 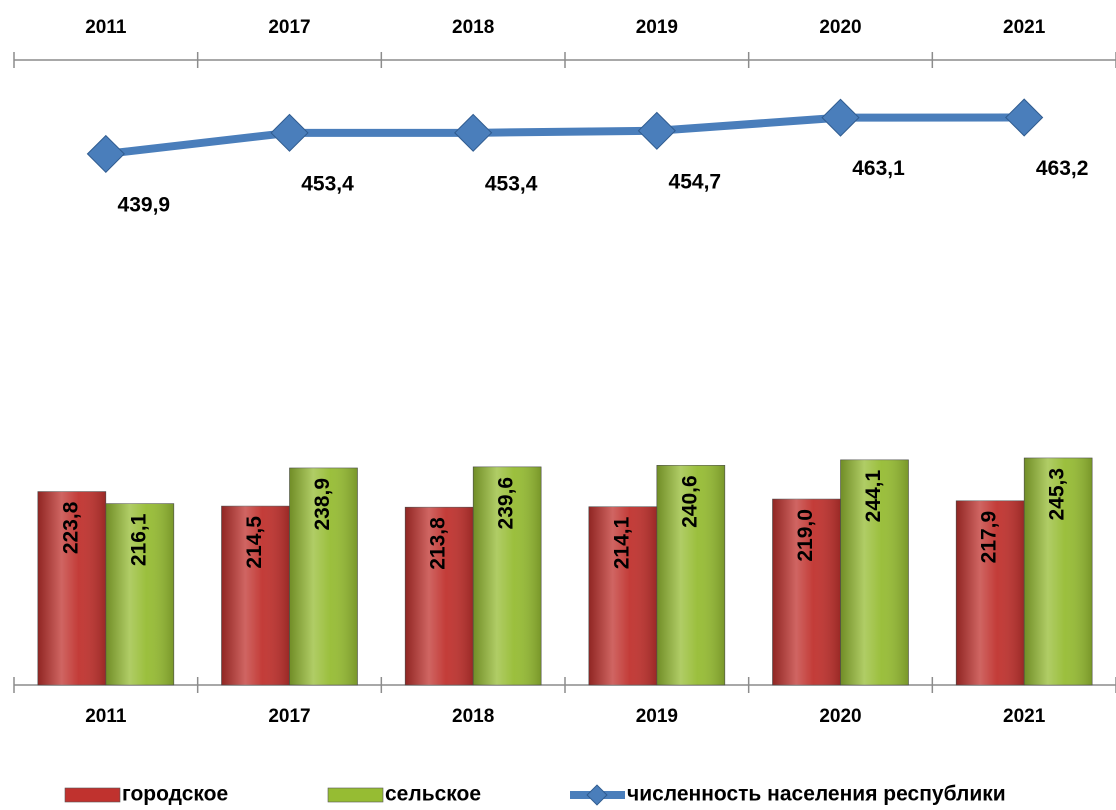 I want to click on x-category-label: 2017, so click(x=289, y=716).